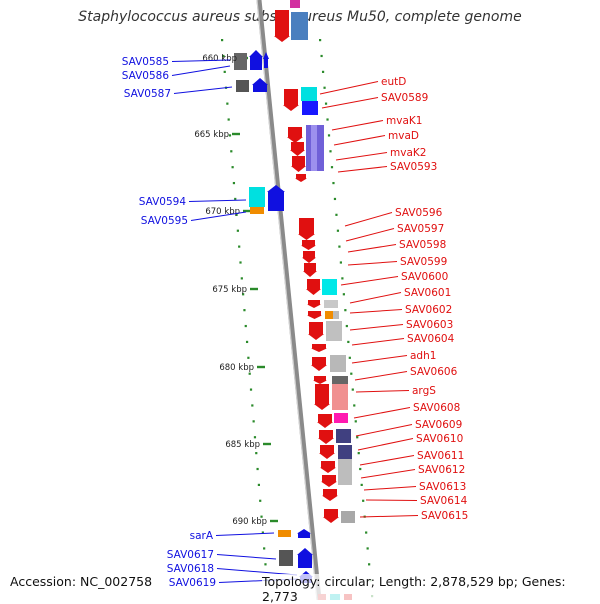 The height and width of the screenshot is (604, 600). Describe the element at coordinates (438, 425) in the screenshot. I see `reverse-gene-label: SAV0609` at that location.